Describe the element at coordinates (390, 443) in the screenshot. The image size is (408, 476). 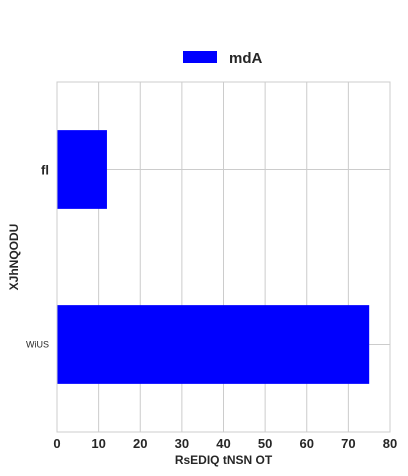
I see `x-tick-label: 80` at that location.